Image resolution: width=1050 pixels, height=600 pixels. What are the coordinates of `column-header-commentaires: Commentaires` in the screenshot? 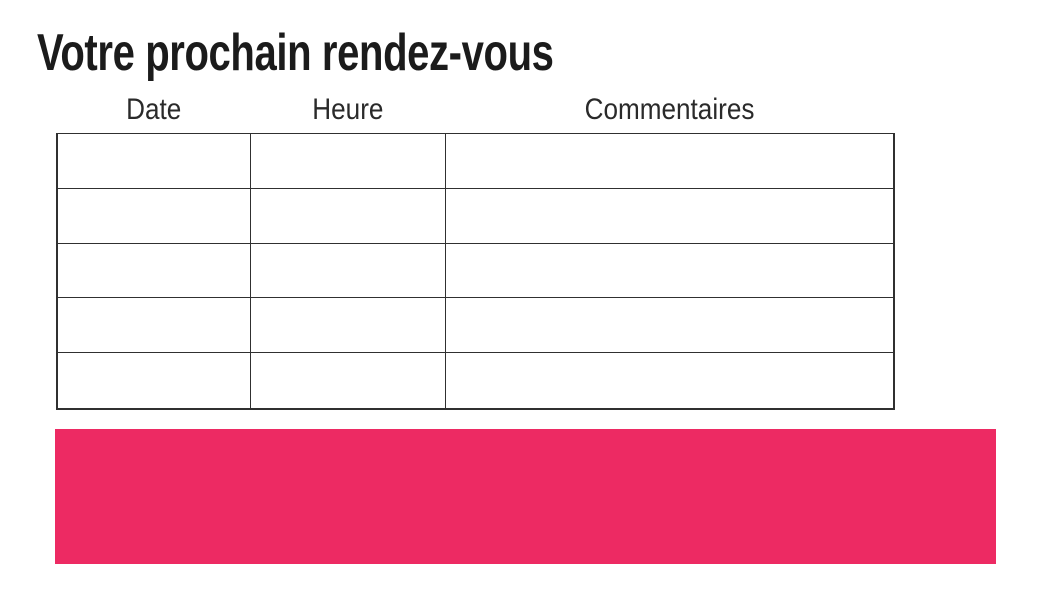 It's located at (669, 110).